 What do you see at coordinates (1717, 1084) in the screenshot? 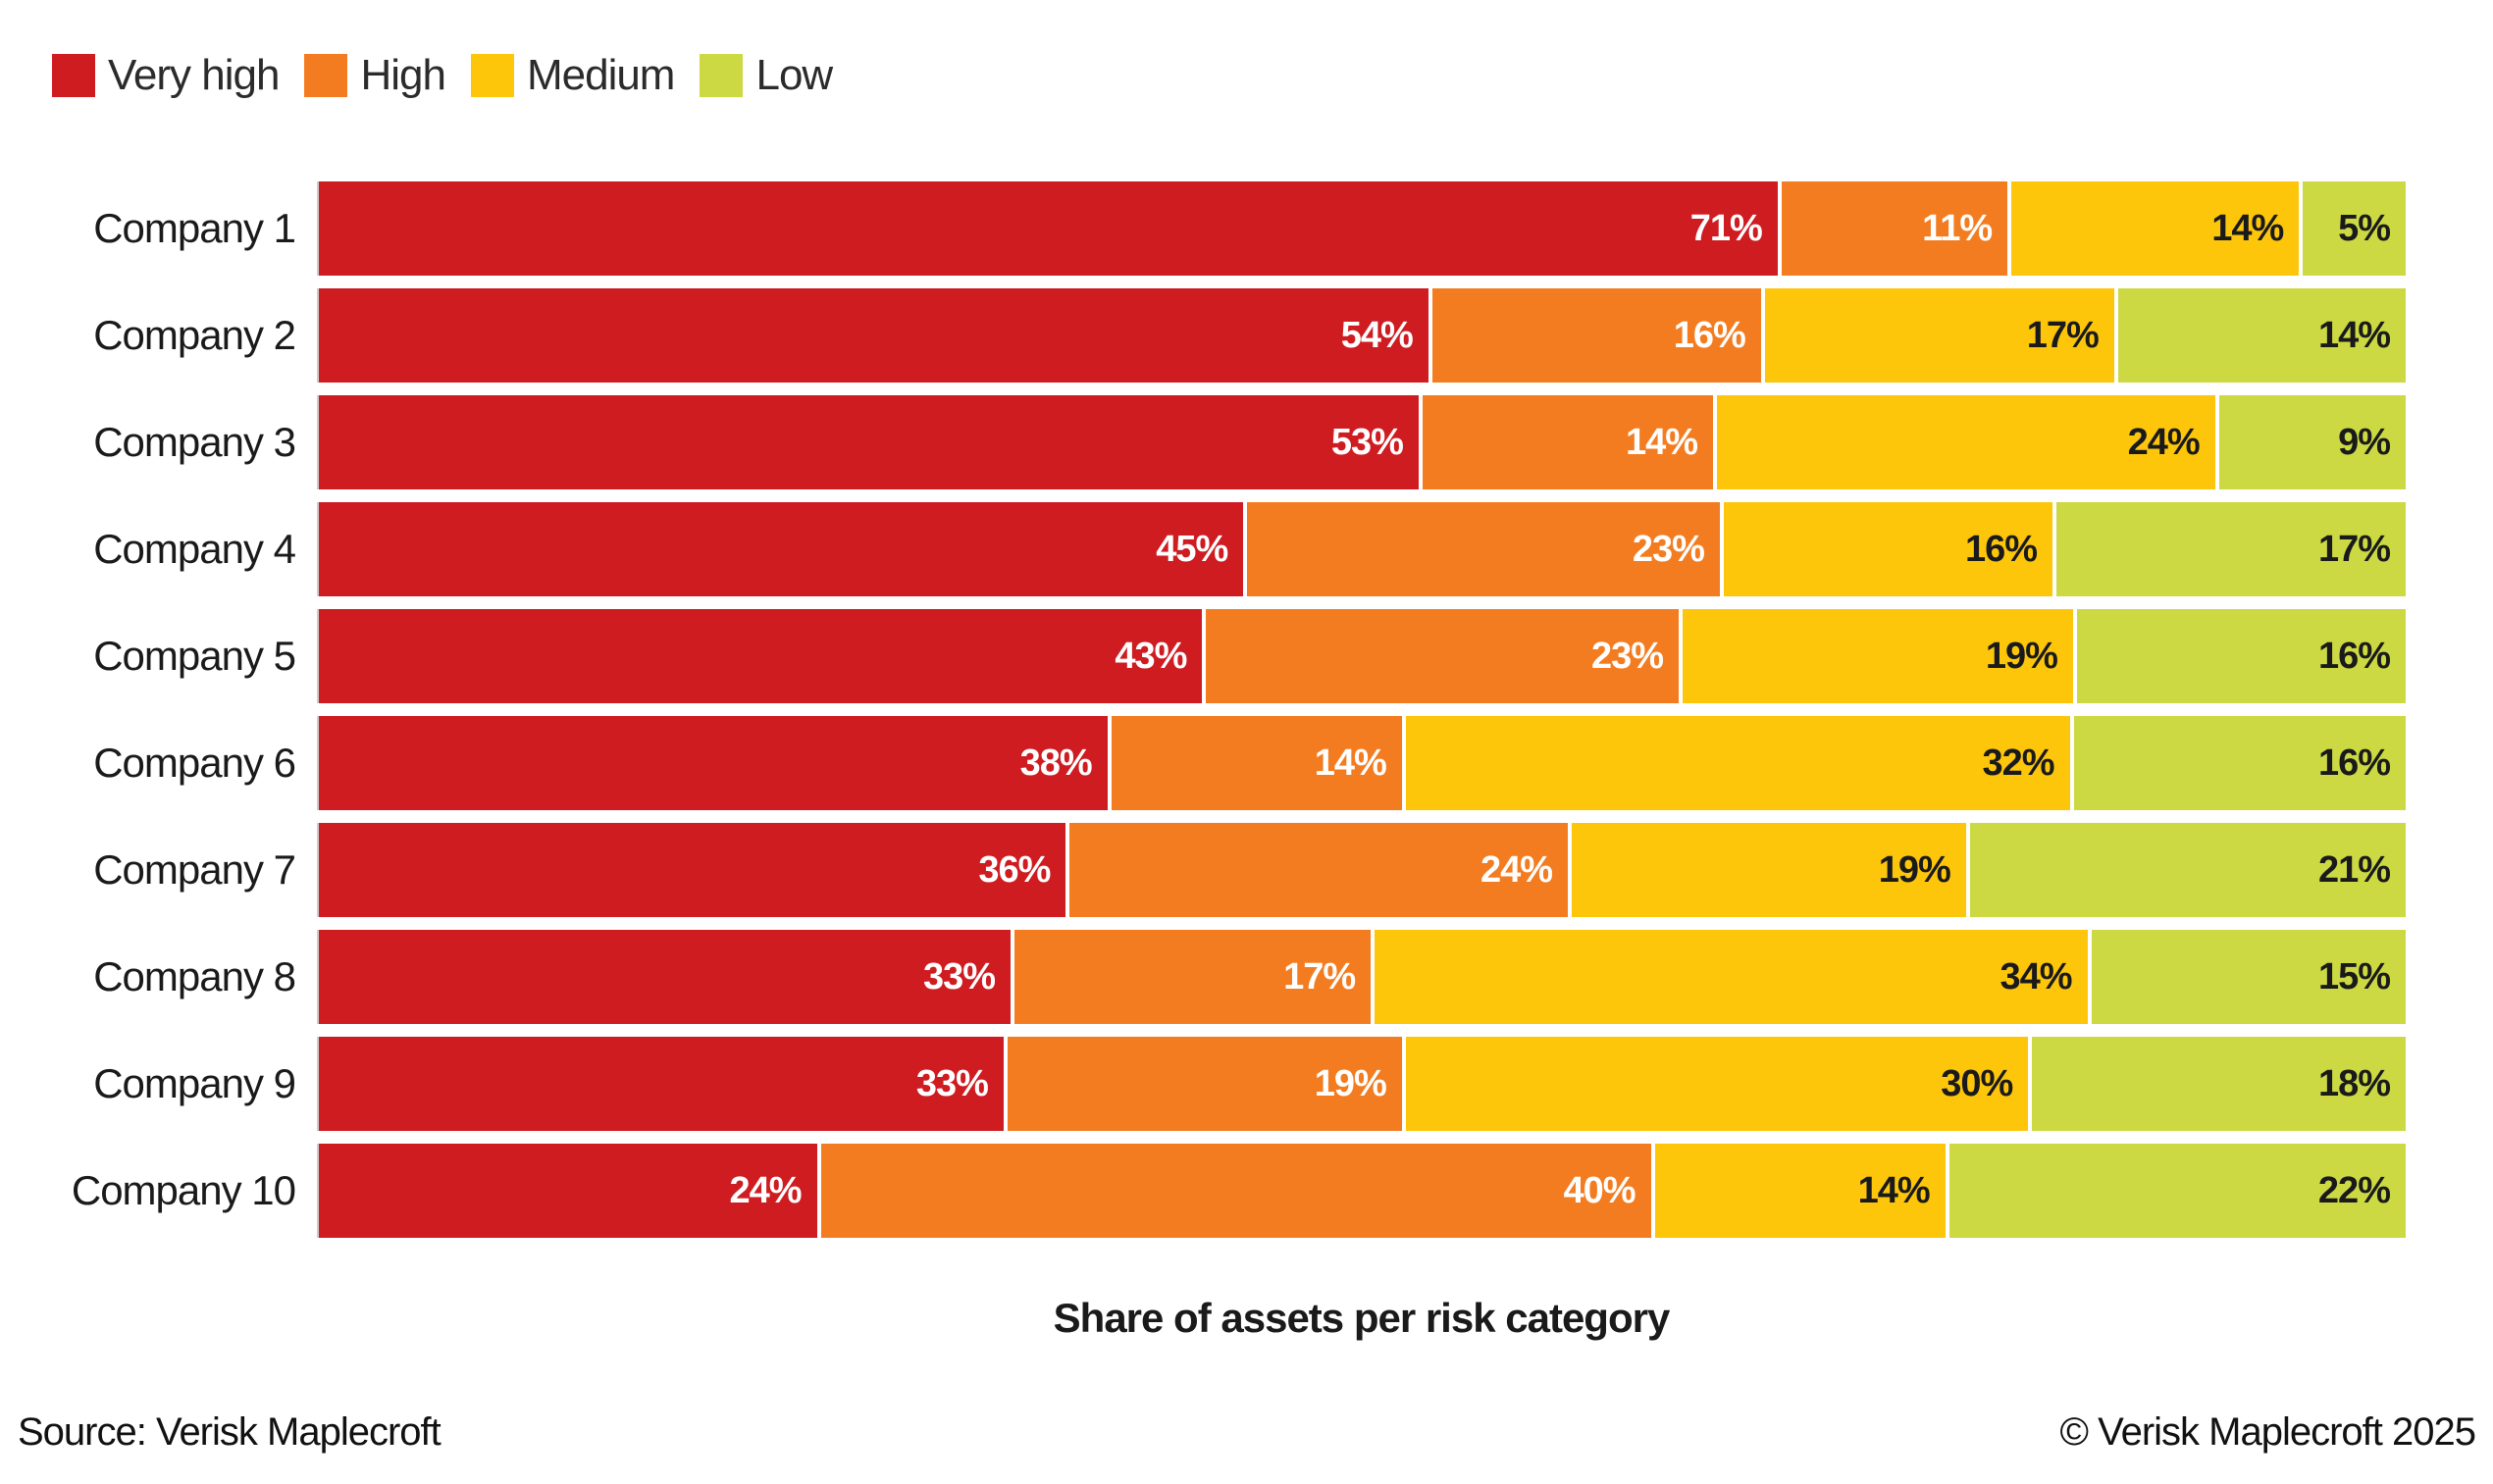
I see `bar-segment-medium: 30%` at bounding box center [1717, 1084].